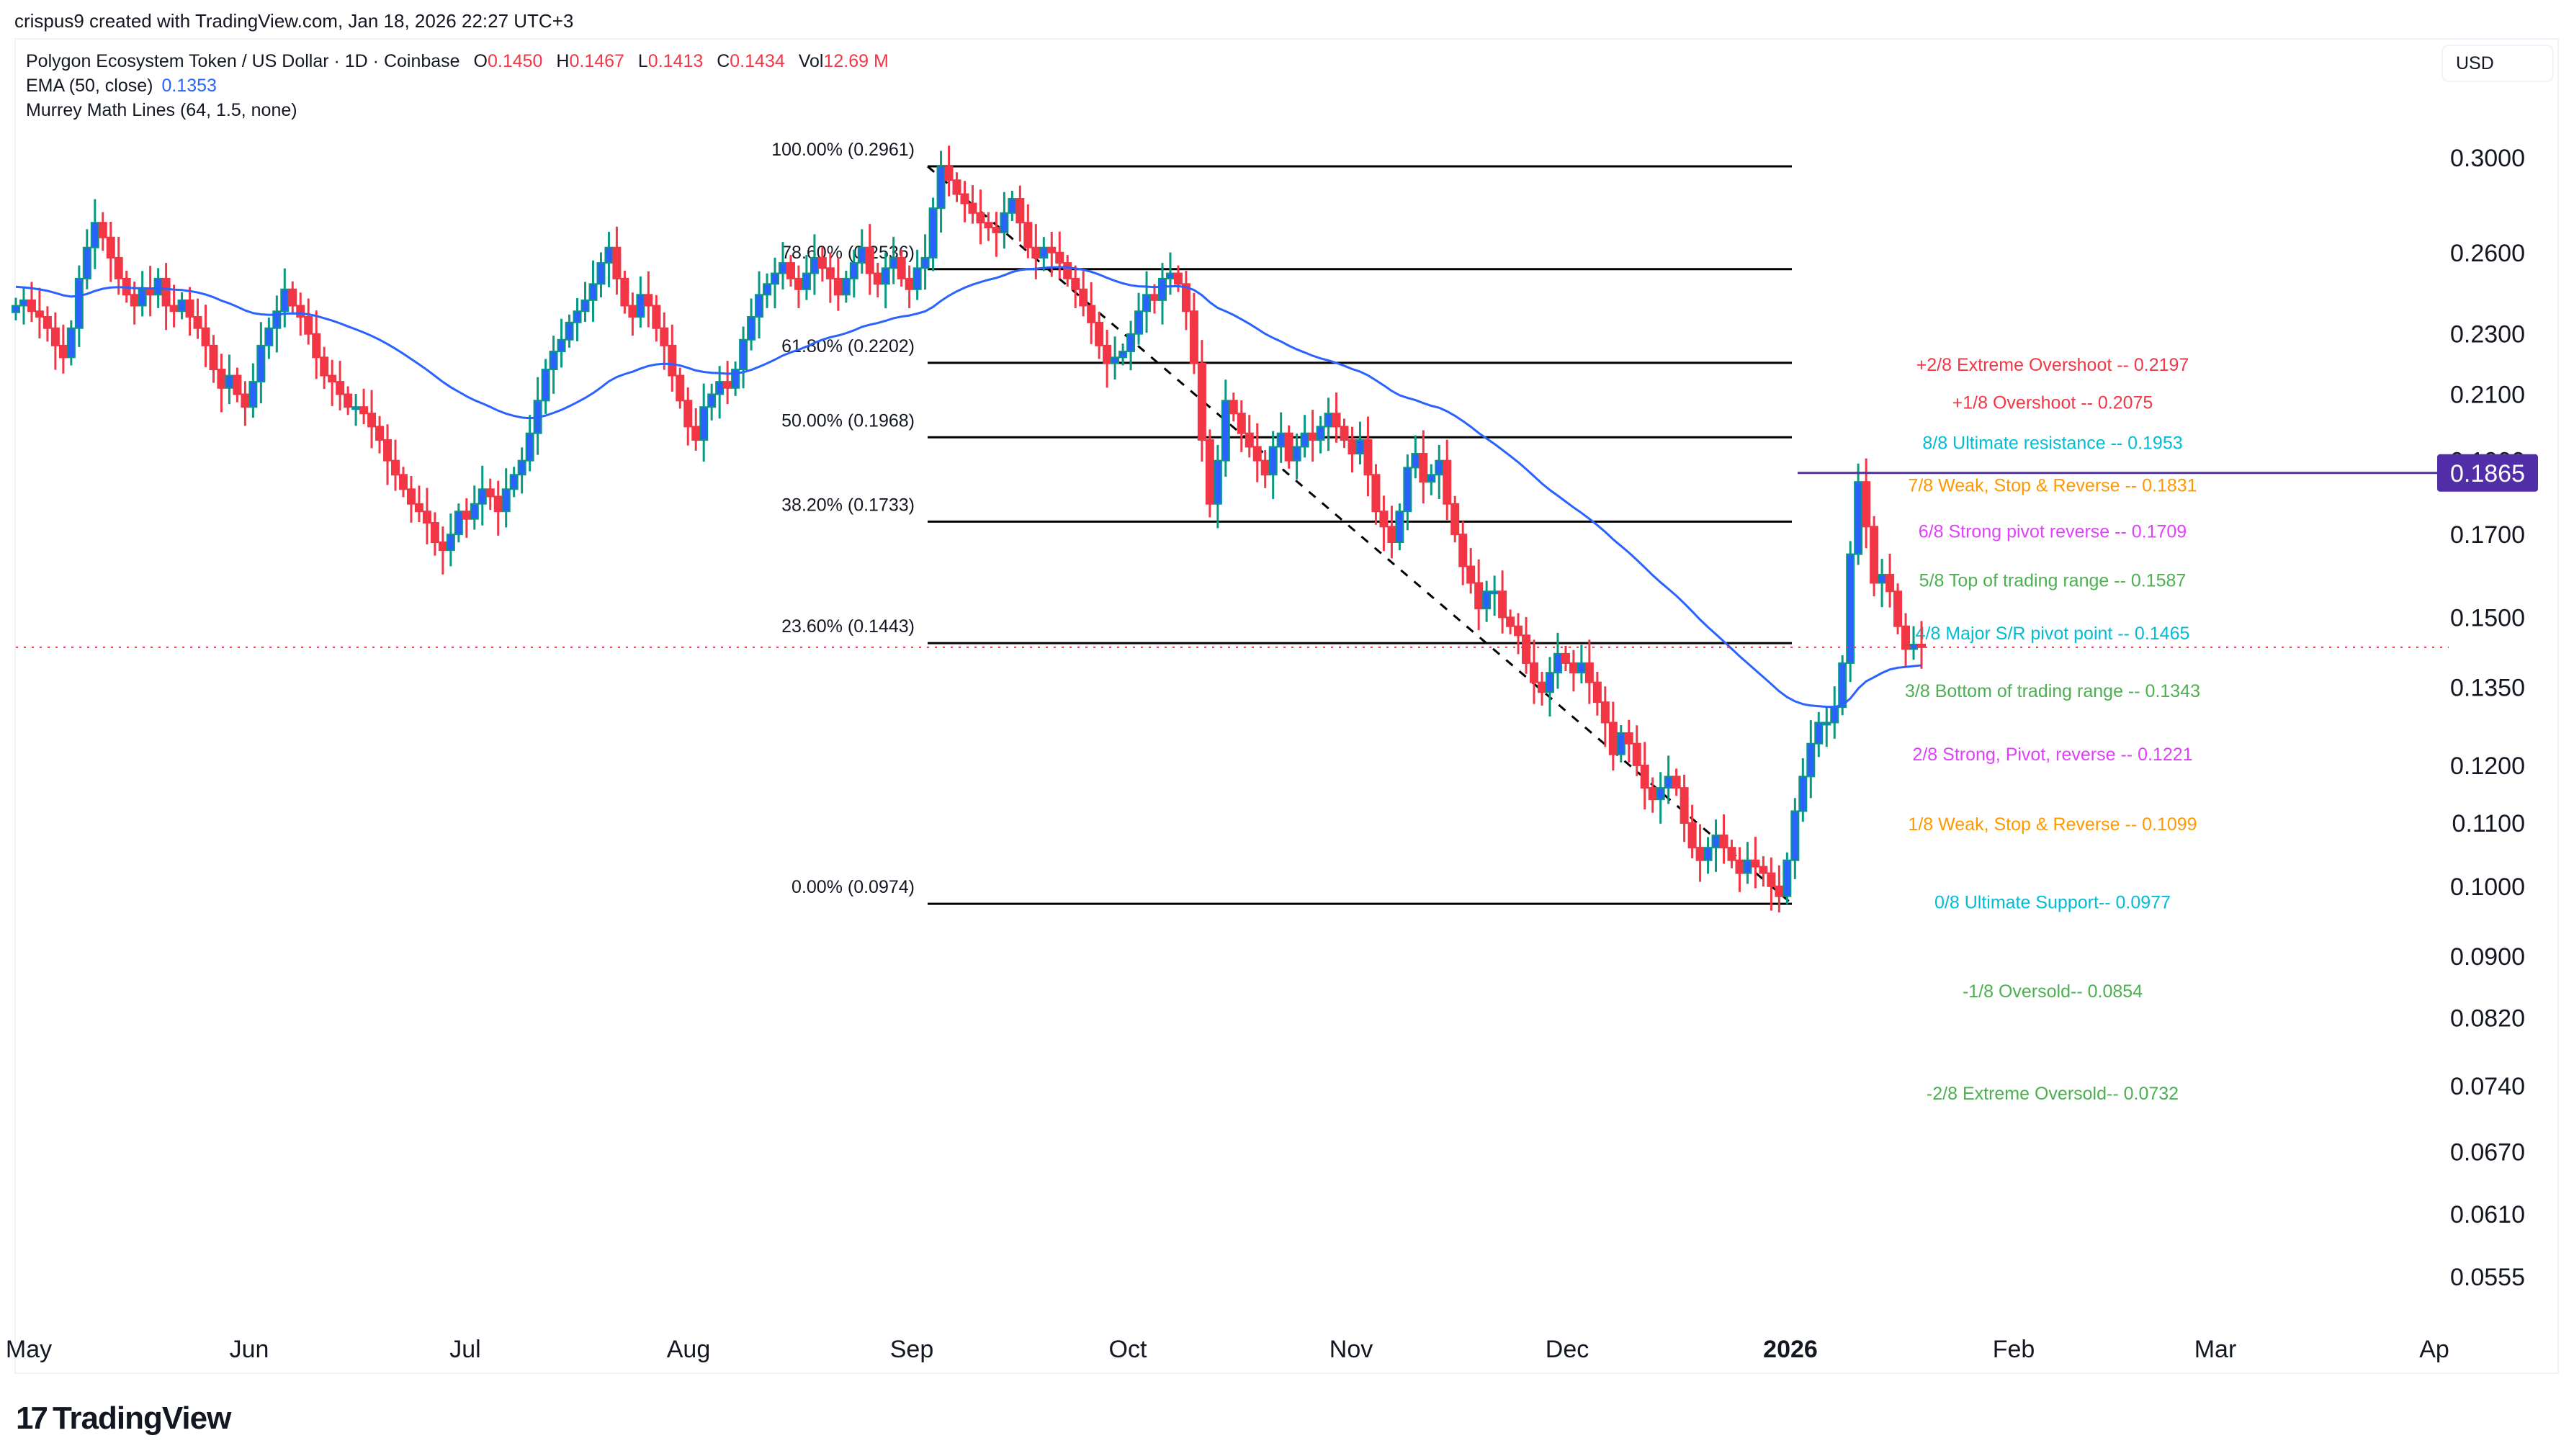 This screenshot has height=1456, width=2574. Describe the element at coordinates (1568, 1349) in the screenshot. I see `time-tick-label: Dec` at that location.